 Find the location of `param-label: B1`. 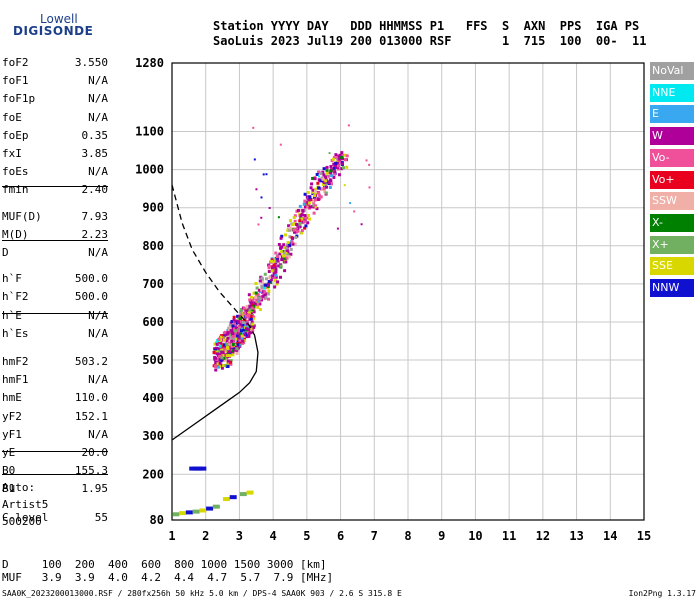

param-label: B1 is located at coordinates (9, 489).